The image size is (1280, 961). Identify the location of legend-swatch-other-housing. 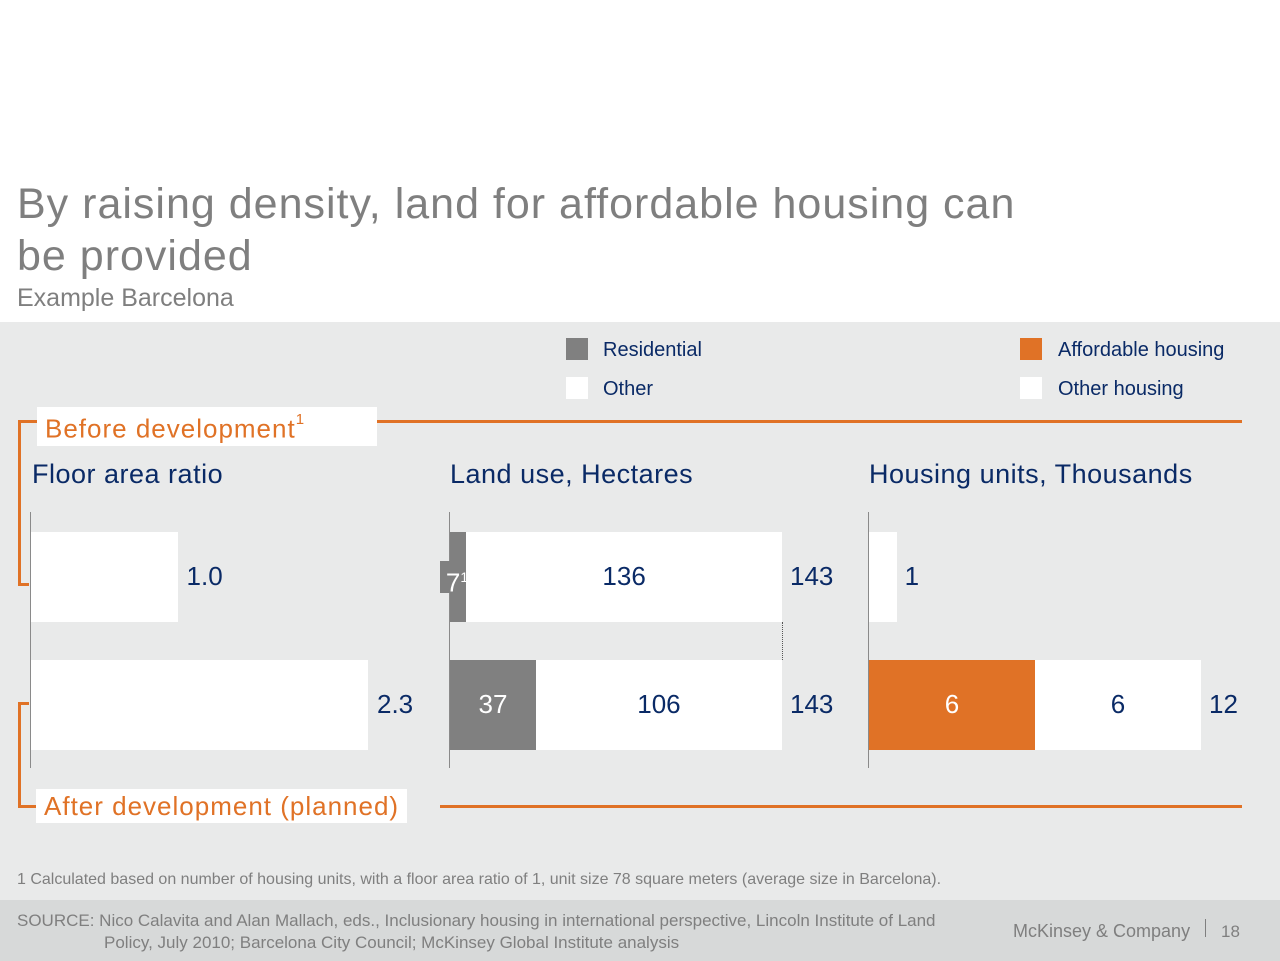
(1031, 388).